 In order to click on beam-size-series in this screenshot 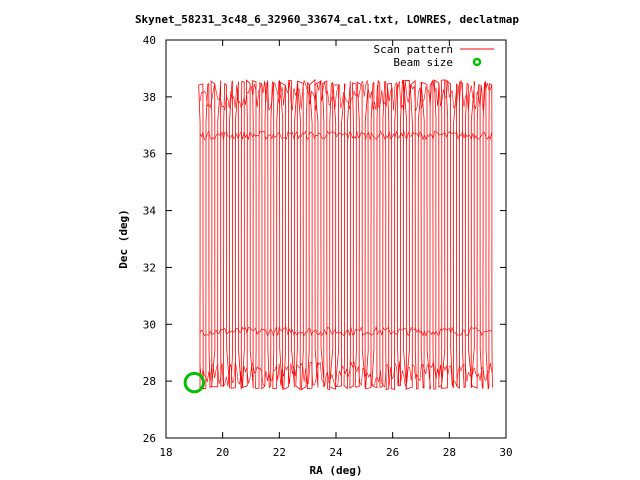, I will do `click(194, 382)`.